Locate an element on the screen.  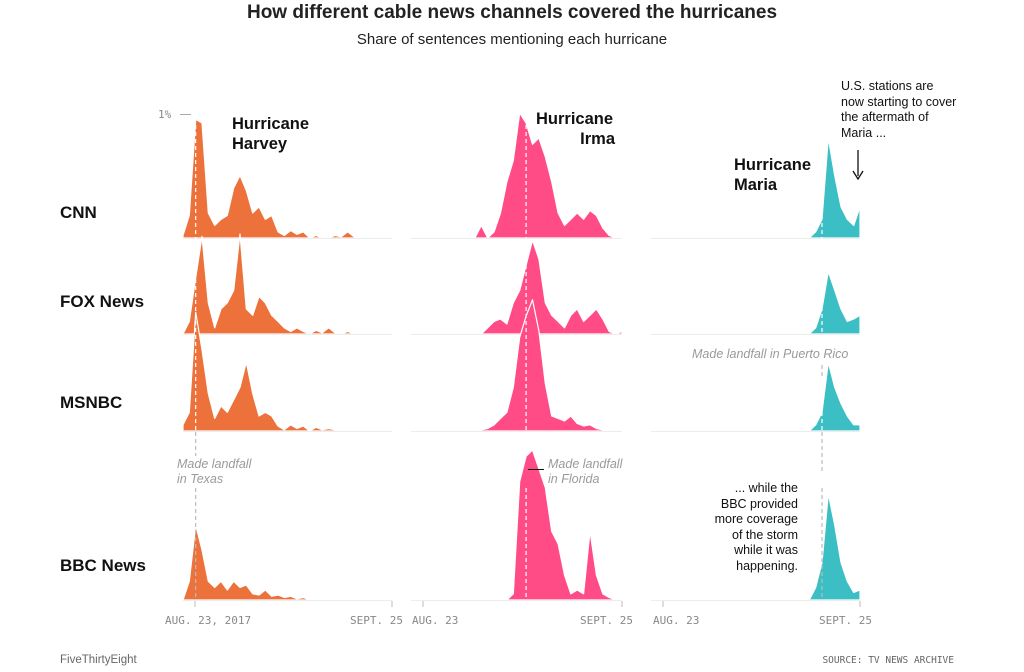
area-fox-news-irma is located at coordinates (516, 287).